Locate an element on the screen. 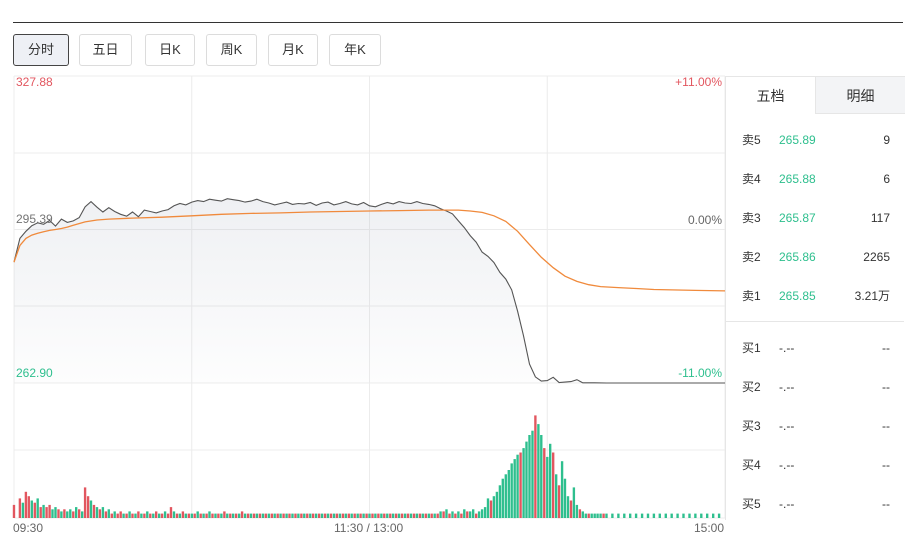 Image resolution: width=905 pixels, height=540 pixels. buy-level-label: 买2 is located at coordinates (751, 387).